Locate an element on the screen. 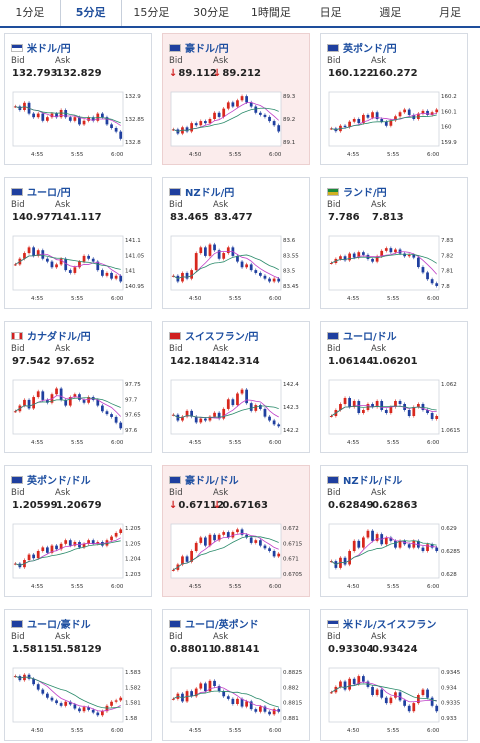  tab-4: 1時間足 is located at coordinates (271, 13).